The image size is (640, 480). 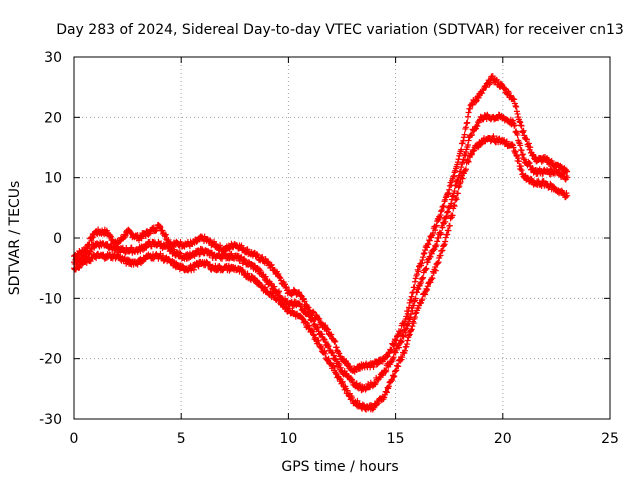 I want to click on y-tick-label: 0, so click(x=57, y=239).